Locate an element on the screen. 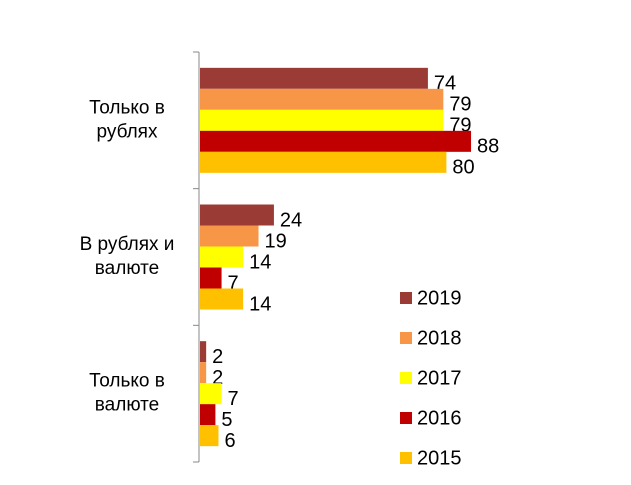 The image size is (631, 485). legend-label: 2018 is located at coordinates (439, 338).